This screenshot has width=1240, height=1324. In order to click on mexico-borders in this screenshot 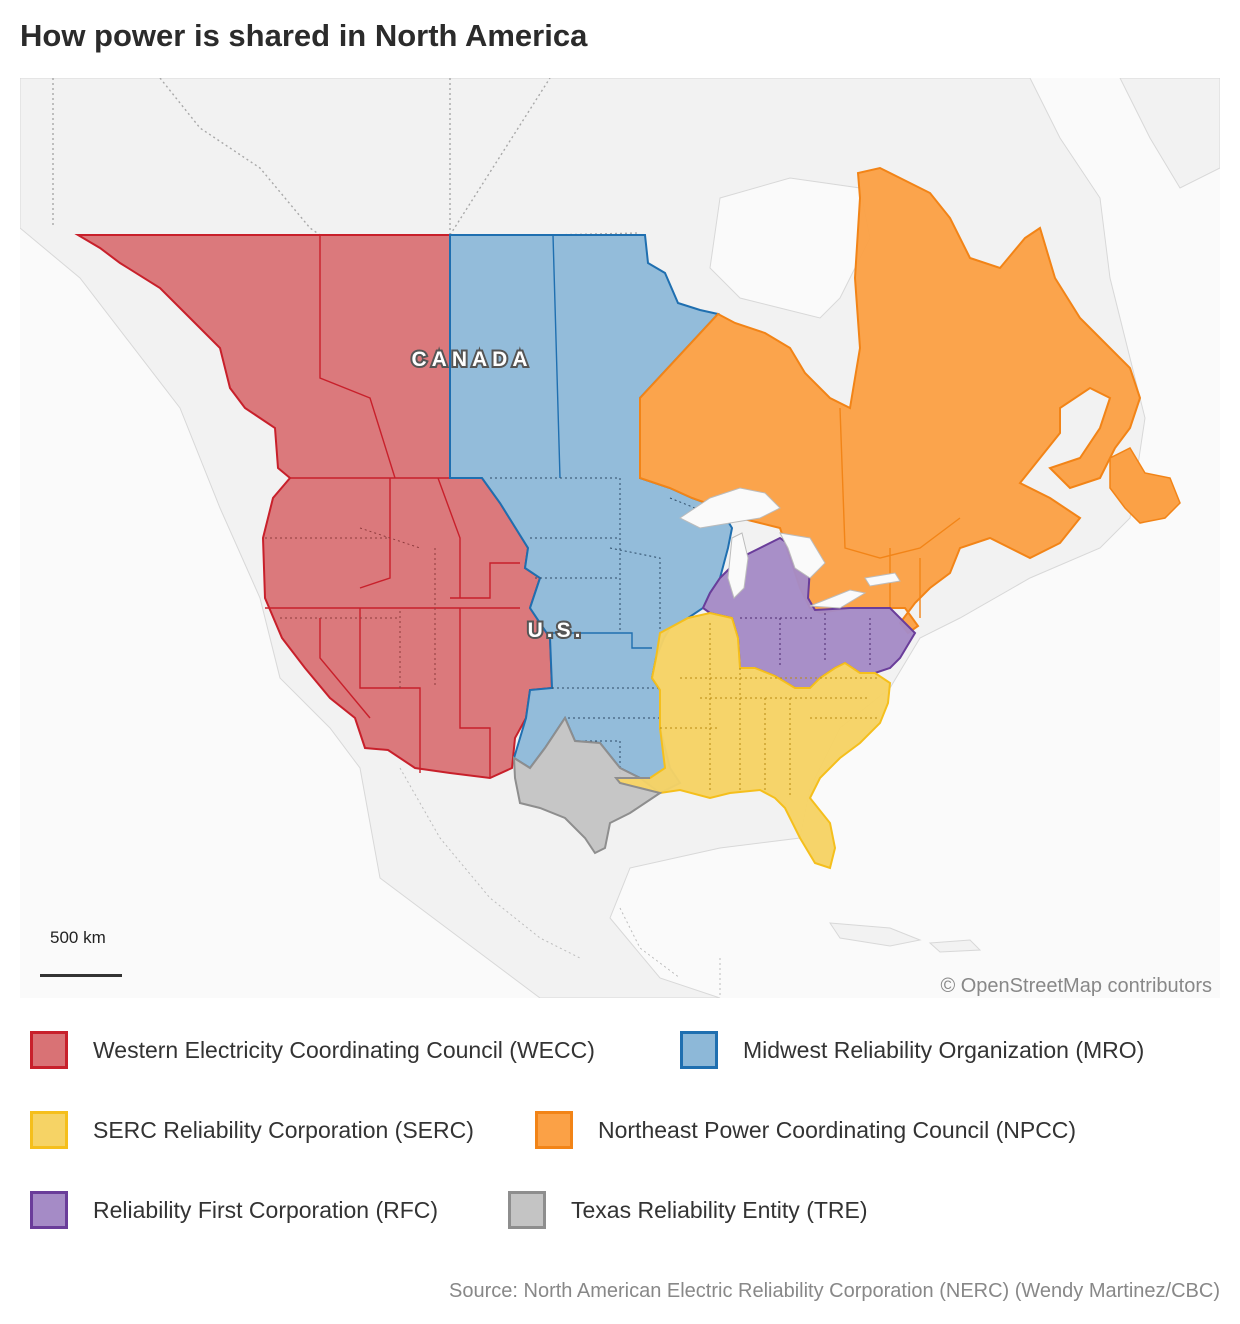, I will do `click(560, 882)`.